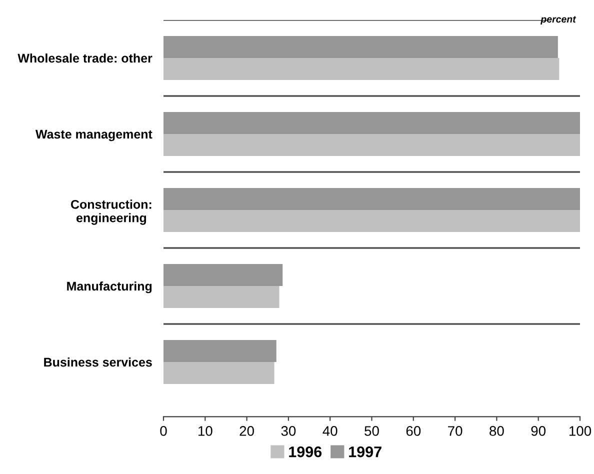 This screenshot has height=474, width=594. What do you see at coordinates (538, 431) in the screenshot?
I see `x-tick-label: 90` at bounding box center [538, 431].